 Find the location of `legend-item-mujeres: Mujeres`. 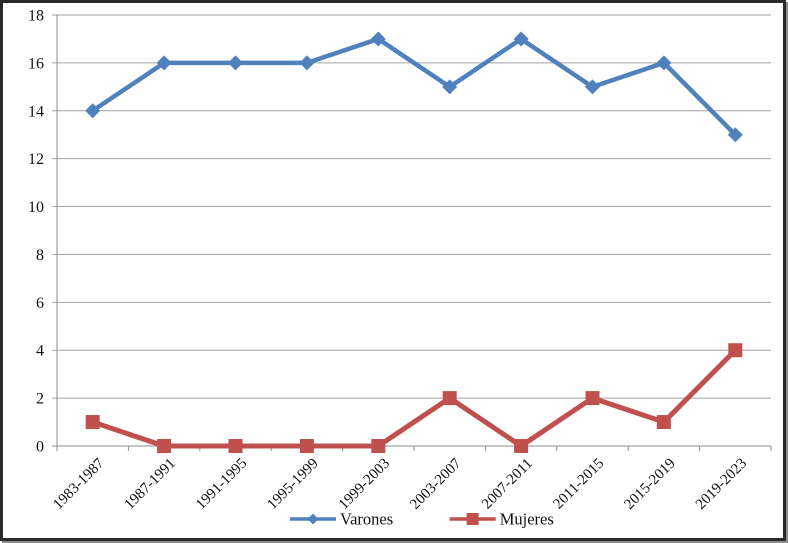

legend-item-mujeres: Mujeres is located at coordinates (501, 519).